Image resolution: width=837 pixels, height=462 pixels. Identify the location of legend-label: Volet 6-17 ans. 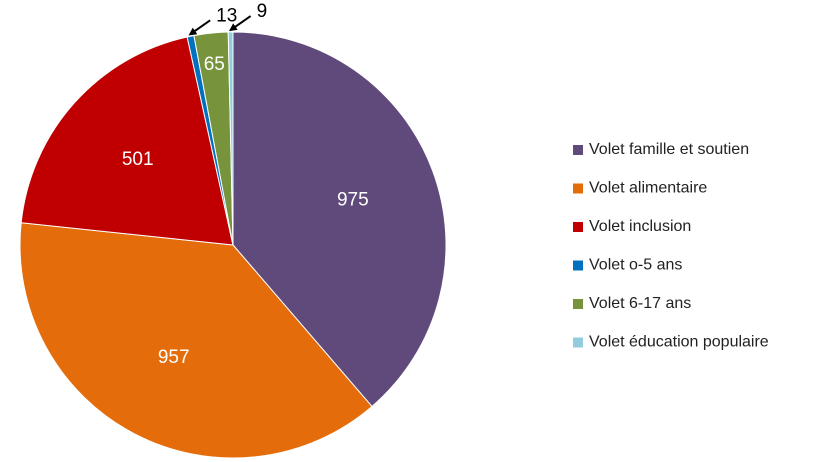
(640, 303).